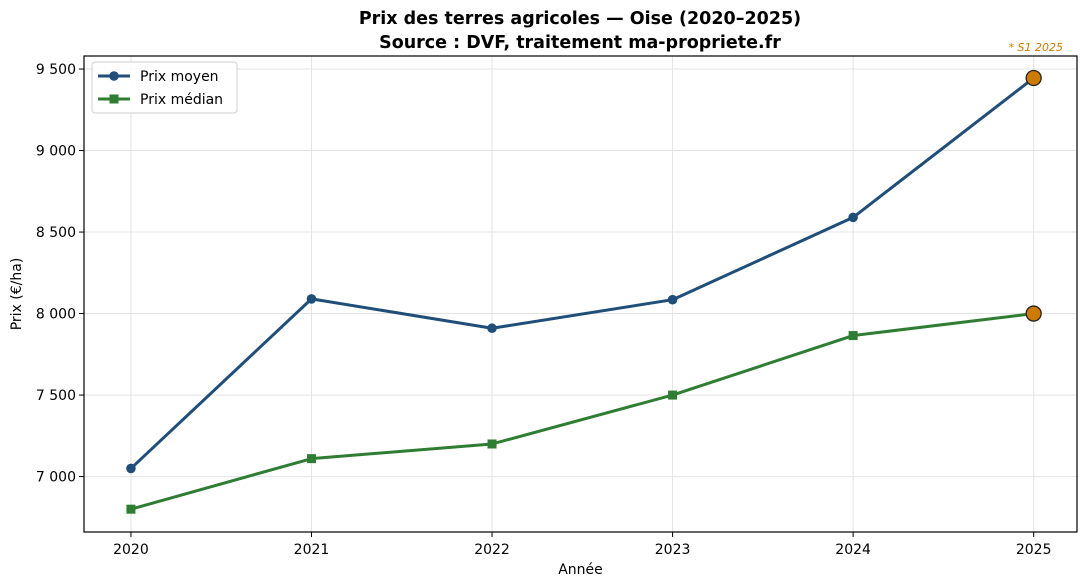 This screenshot has height=587, width=1087. What do you see at coordinates (1033, 195) in the screenshot?
I see `highlight-markers` at bounding box center [1033, 195].